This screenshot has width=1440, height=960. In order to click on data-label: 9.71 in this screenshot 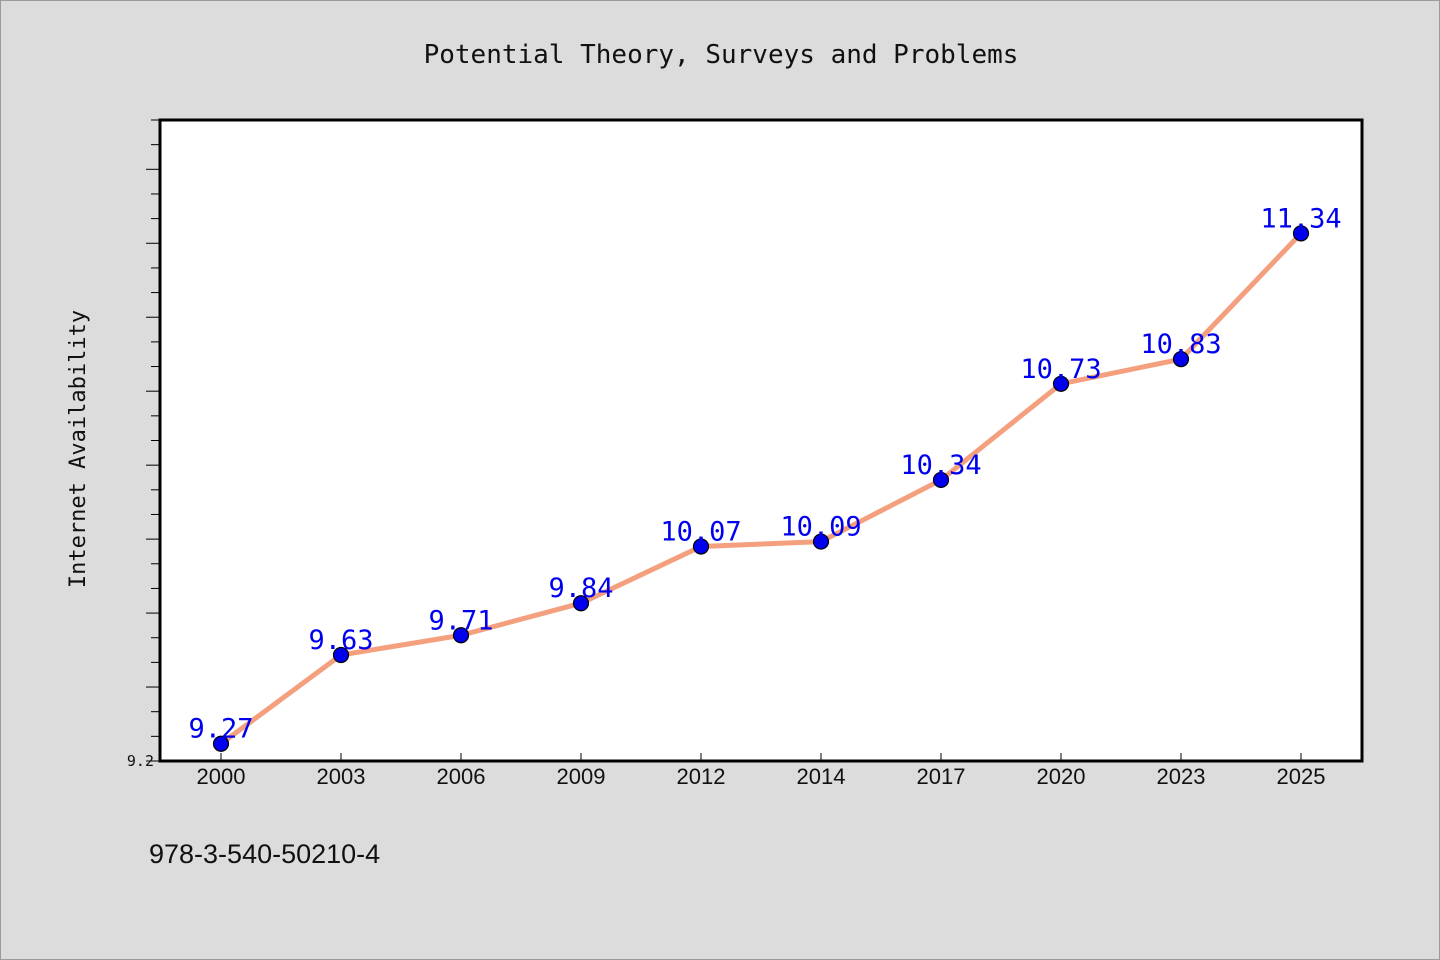, I will do `click(460, 620)`.